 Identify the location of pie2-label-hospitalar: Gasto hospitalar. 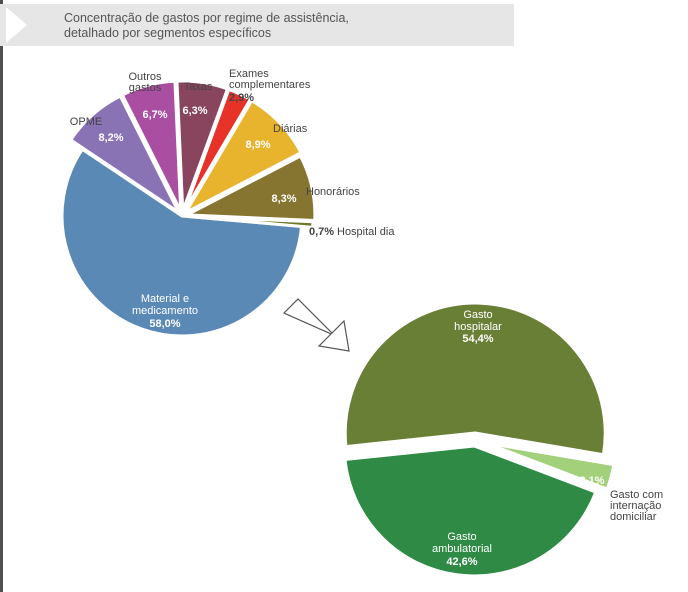
(478, 321).